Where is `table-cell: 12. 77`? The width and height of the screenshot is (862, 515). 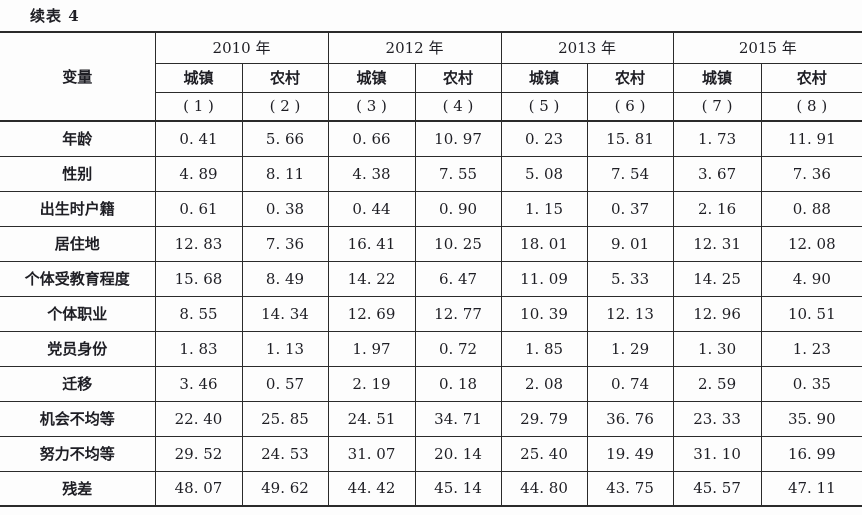
table-cell: 12. 77 is located at coordinates (458, 314).